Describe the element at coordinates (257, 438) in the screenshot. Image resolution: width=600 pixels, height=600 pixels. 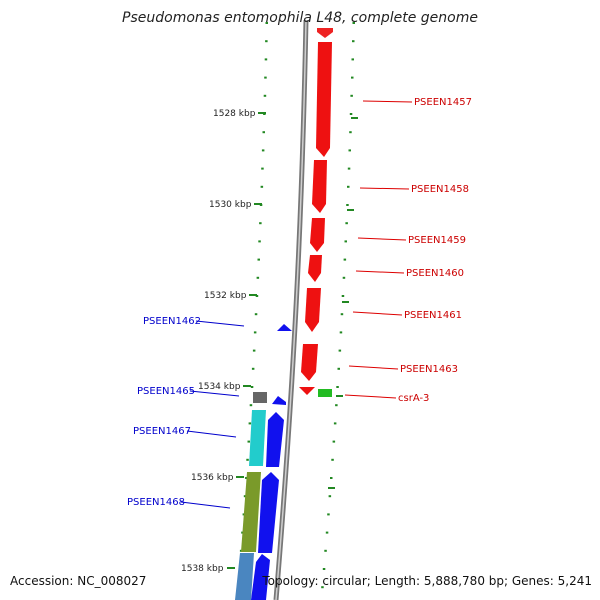
I see `cog-bar-cyan` at that location.